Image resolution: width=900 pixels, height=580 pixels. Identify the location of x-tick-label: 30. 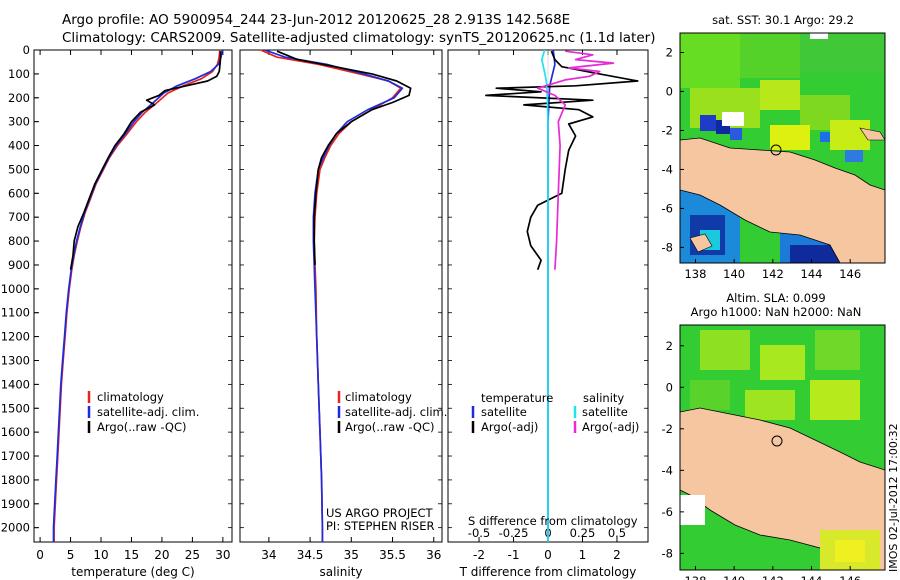
(222, 555).